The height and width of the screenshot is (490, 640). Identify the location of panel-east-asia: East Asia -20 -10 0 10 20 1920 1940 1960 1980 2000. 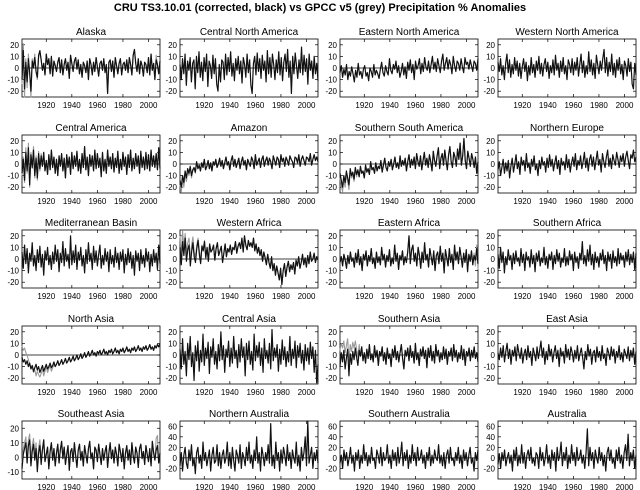
(560, 355).